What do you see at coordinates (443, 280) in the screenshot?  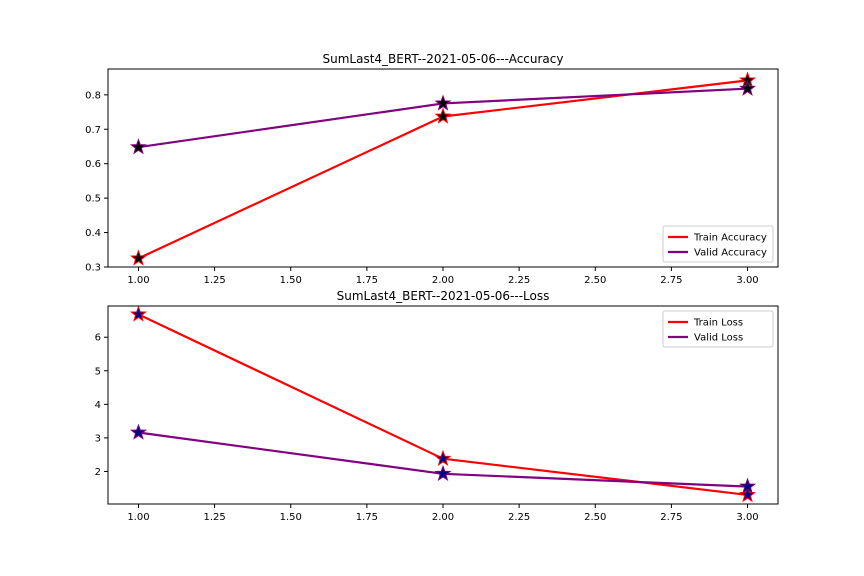 I see `accuracy-x-tick-label: 2.00` at bounding box center [443, 280].